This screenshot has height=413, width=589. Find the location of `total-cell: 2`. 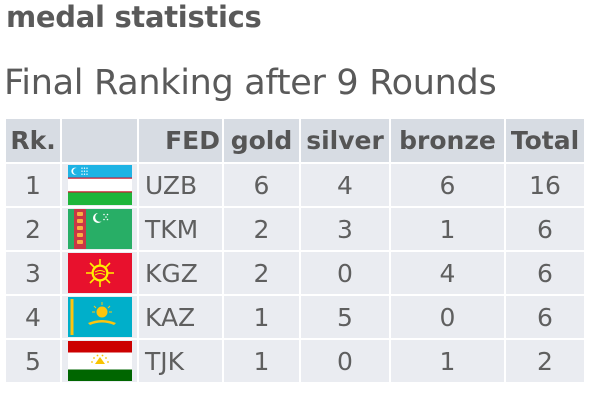

total-cell: 2 is located at coordinates (545, 361).